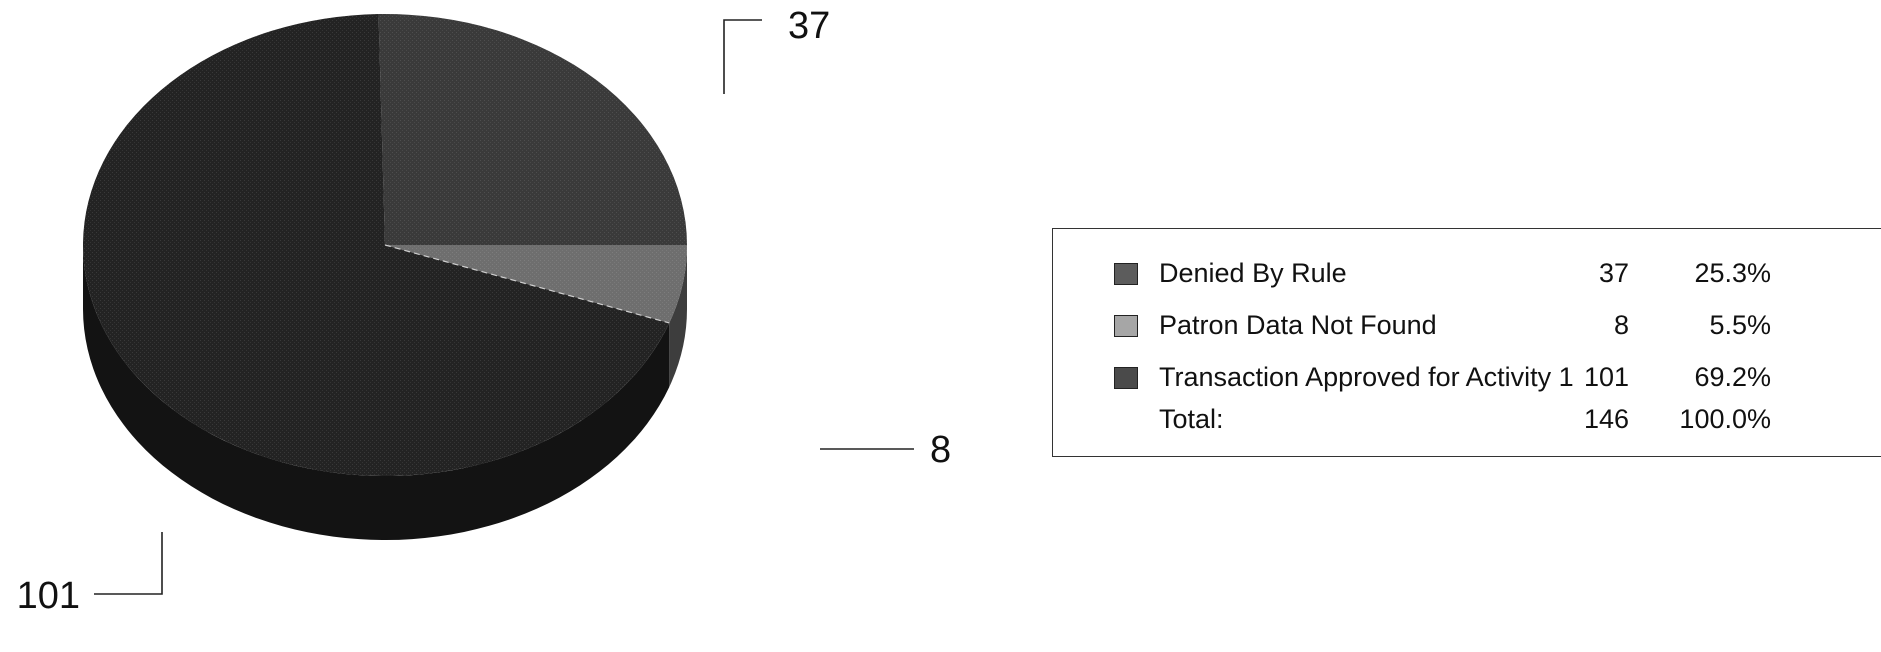  Describe the element at coordinates (1621, 325) in the screenshot. I see `legend-count: 8` at that location.